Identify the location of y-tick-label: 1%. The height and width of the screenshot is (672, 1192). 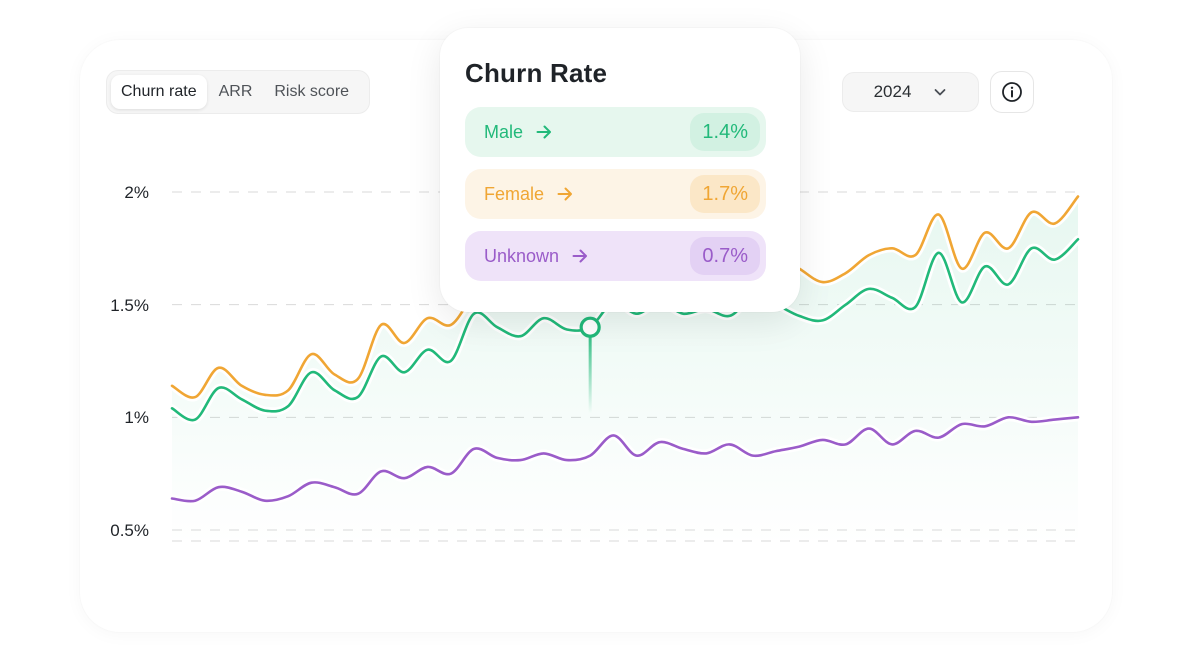
(136, 418).